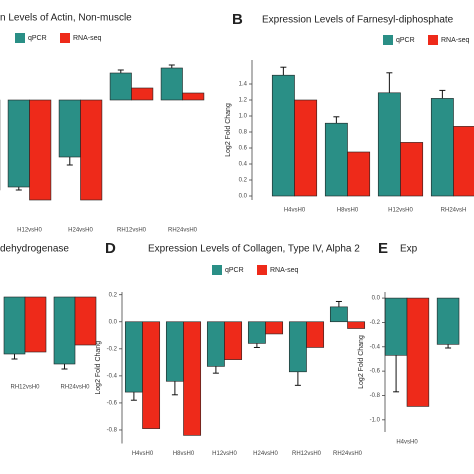  What do you see at coordinates (243, 133) in the screenshot?
I see `y-tick-label: 0.8` at bounding box center [243, 133].